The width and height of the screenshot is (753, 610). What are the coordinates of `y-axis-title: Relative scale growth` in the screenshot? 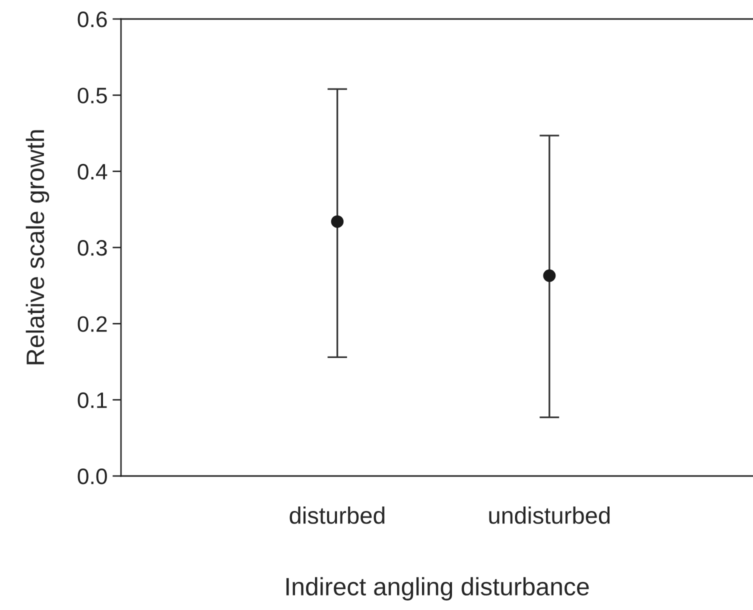 It's located at (38, 247).